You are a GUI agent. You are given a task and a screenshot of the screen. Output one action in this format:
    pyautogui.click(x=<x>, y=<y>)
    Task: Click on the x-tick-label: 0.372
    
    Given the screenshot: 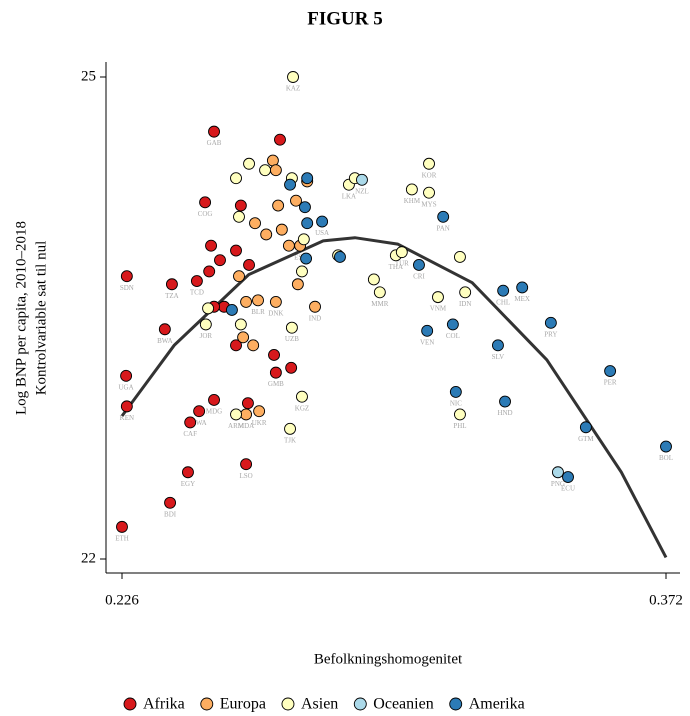 What is the action you would take?
    pyautogui.click(x=666, y=600)
    